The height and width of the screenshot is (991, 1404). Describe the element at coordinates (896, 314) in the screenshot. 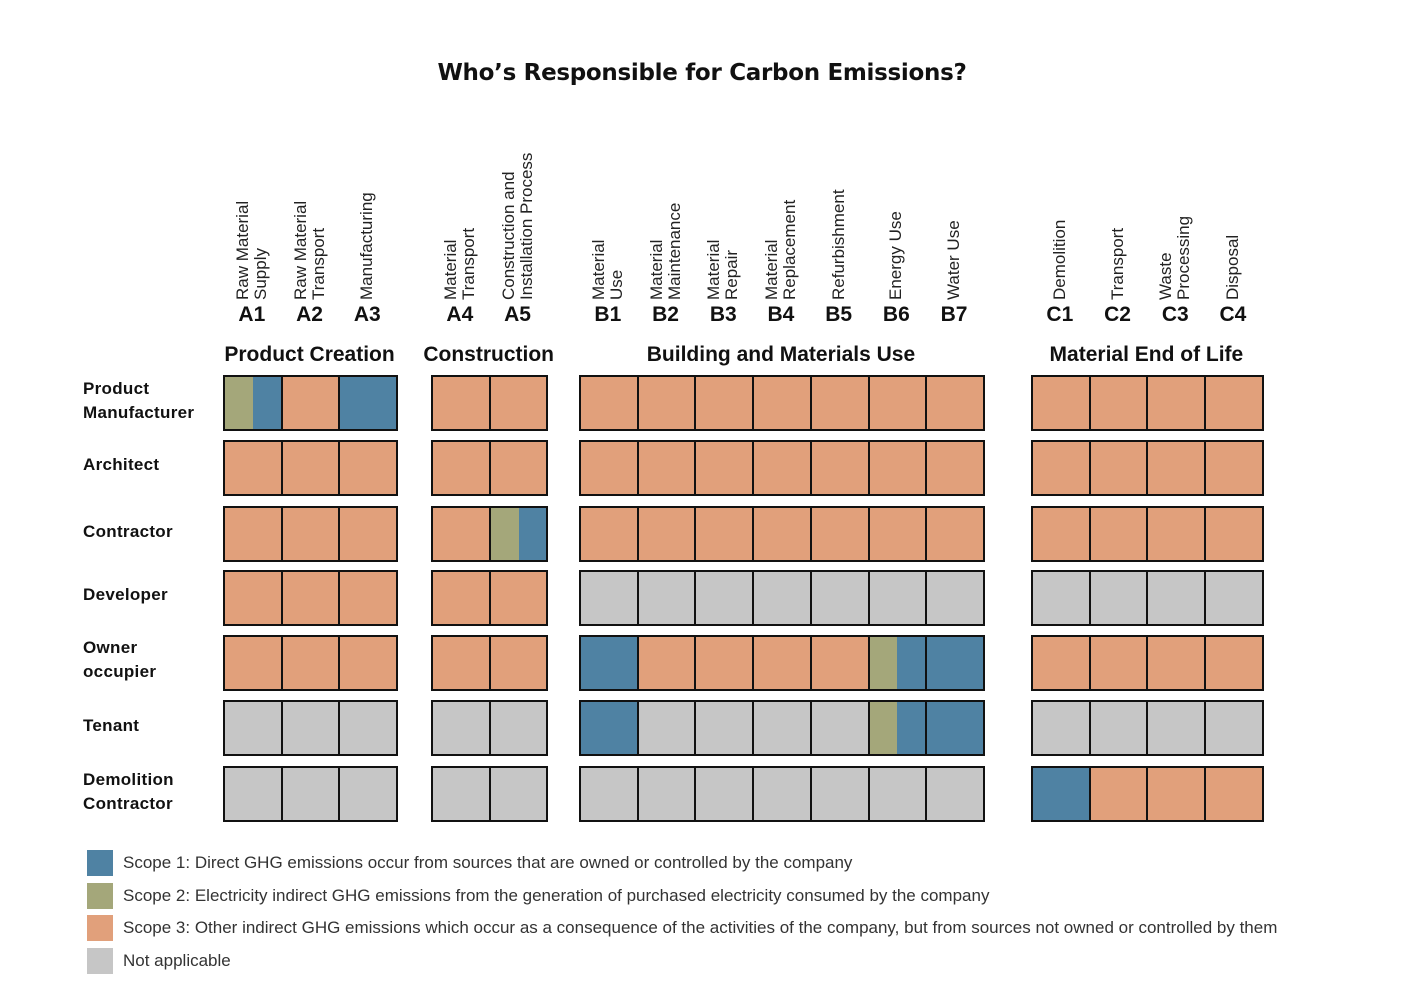

I see `stage-code: B6` at that location.